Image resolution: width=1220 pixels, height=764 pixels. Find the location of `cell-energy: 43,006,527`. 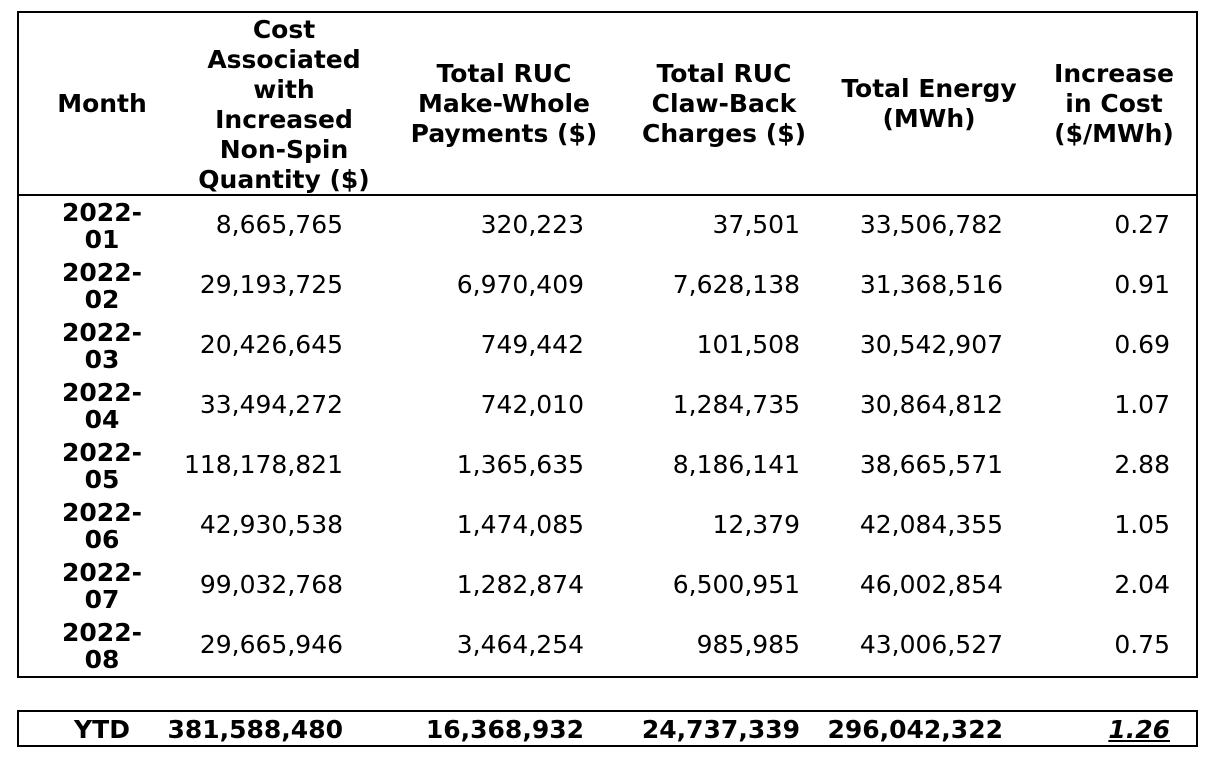

cell-energy: 43,006,527 is located at coordinates (931, 644).